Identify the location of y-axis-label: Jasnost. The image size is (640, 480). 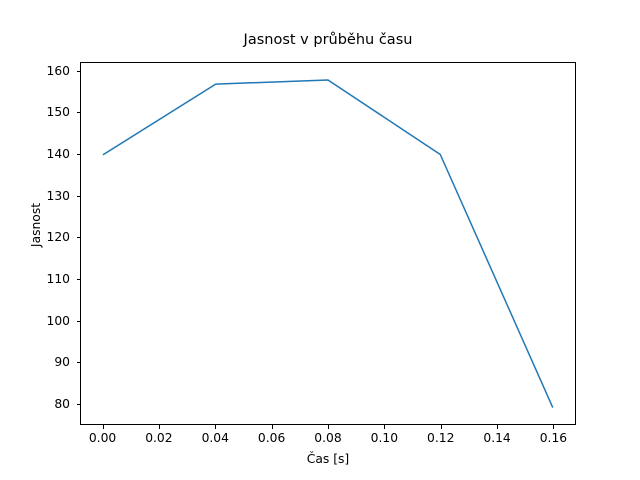
(36, 225).